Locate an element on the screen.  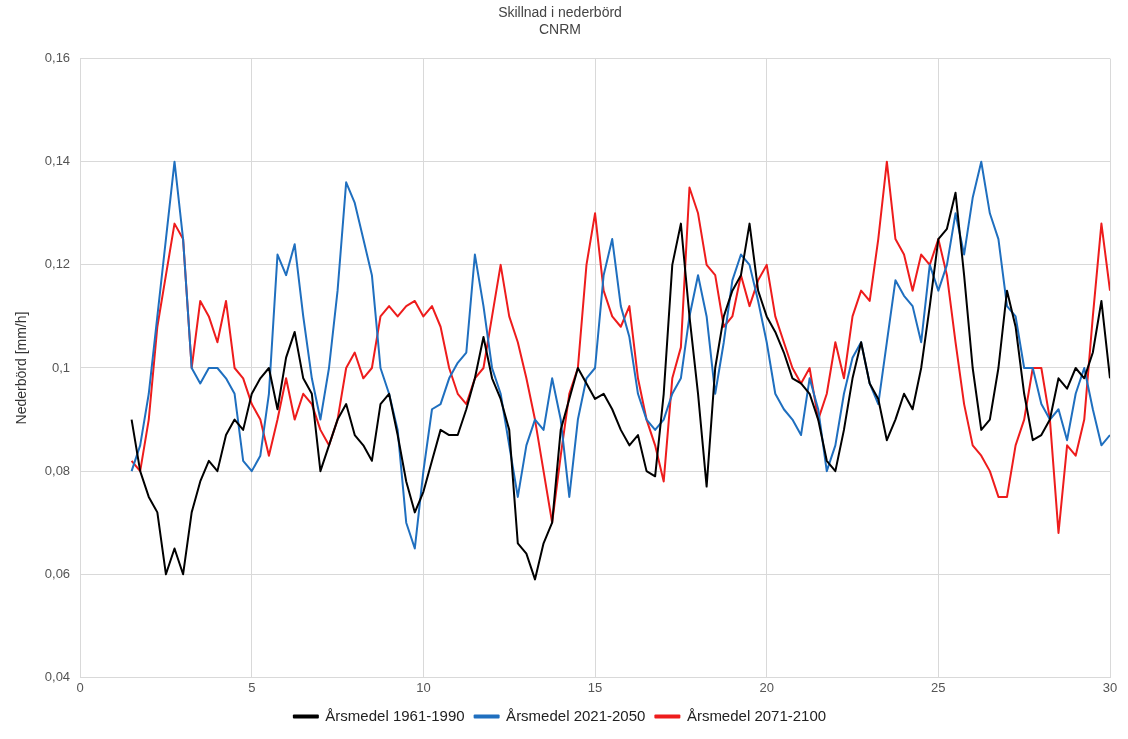
legend-label: Årsmedel 2071-2100 is located at coordinates (756, 715).